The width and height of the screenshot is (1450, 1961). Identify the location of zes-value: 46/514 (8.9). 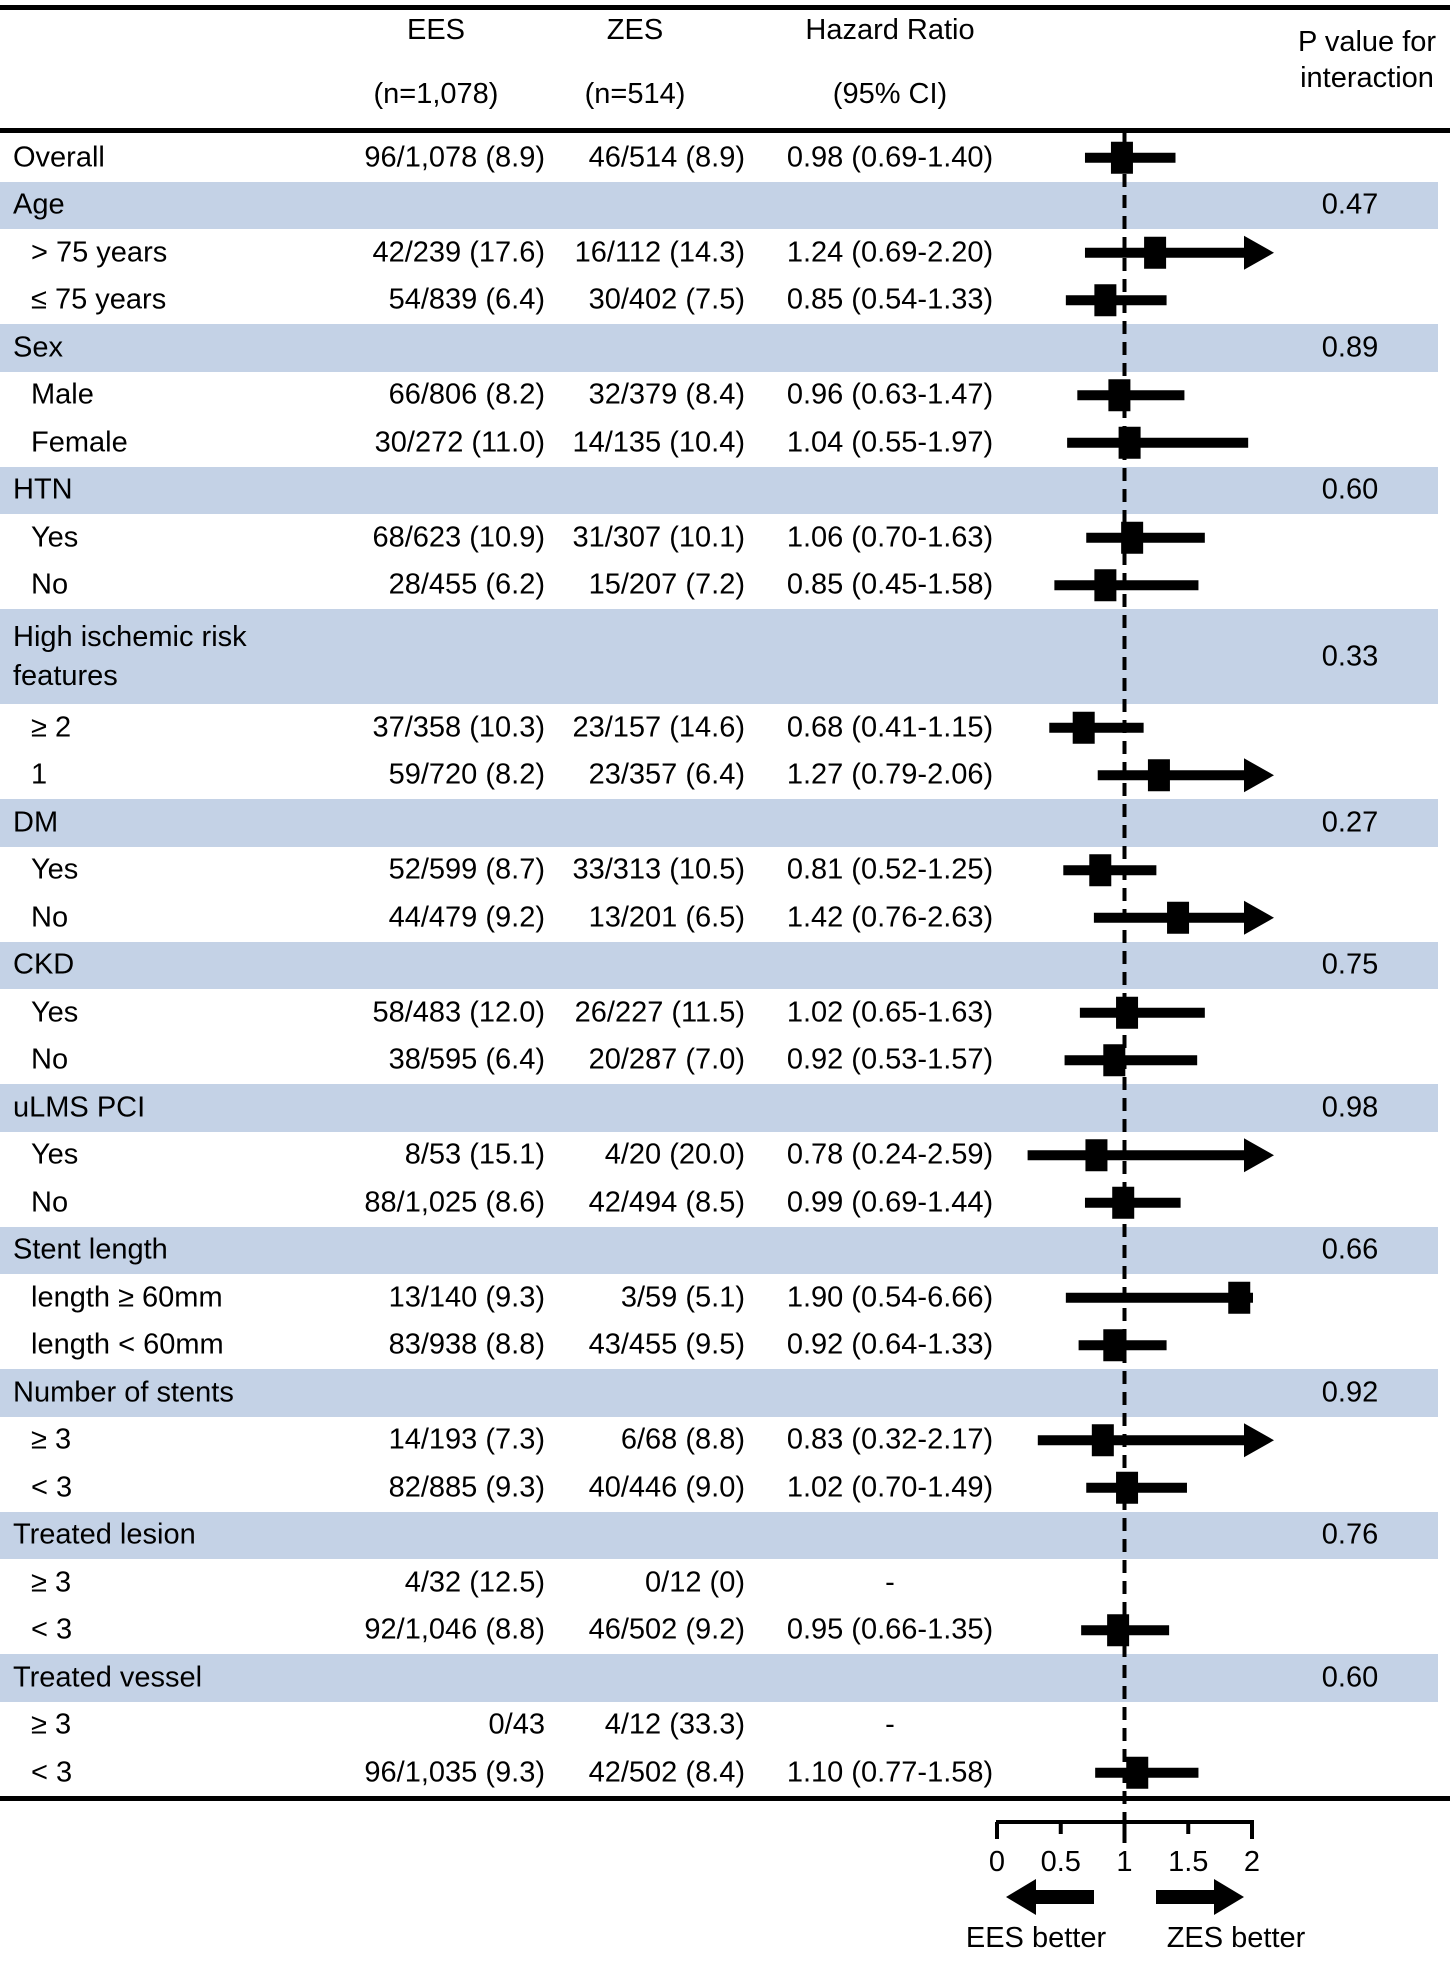
(666, 157).